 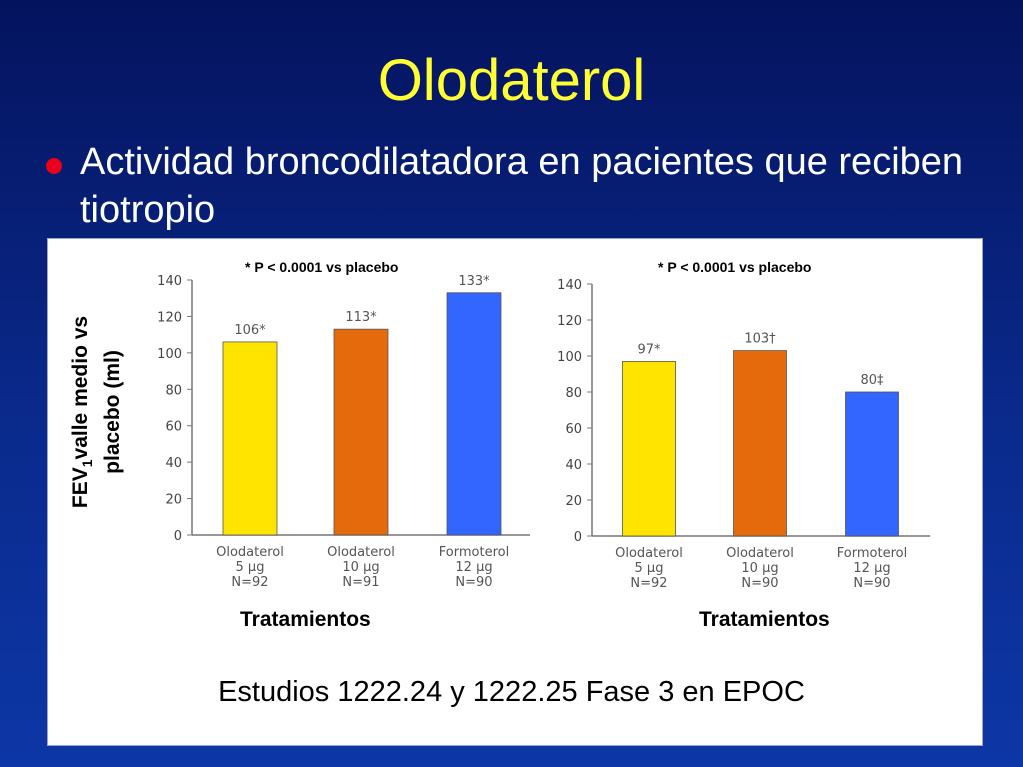 I want to click on chart1-category-label: N=91, so click(x=360, y=582).